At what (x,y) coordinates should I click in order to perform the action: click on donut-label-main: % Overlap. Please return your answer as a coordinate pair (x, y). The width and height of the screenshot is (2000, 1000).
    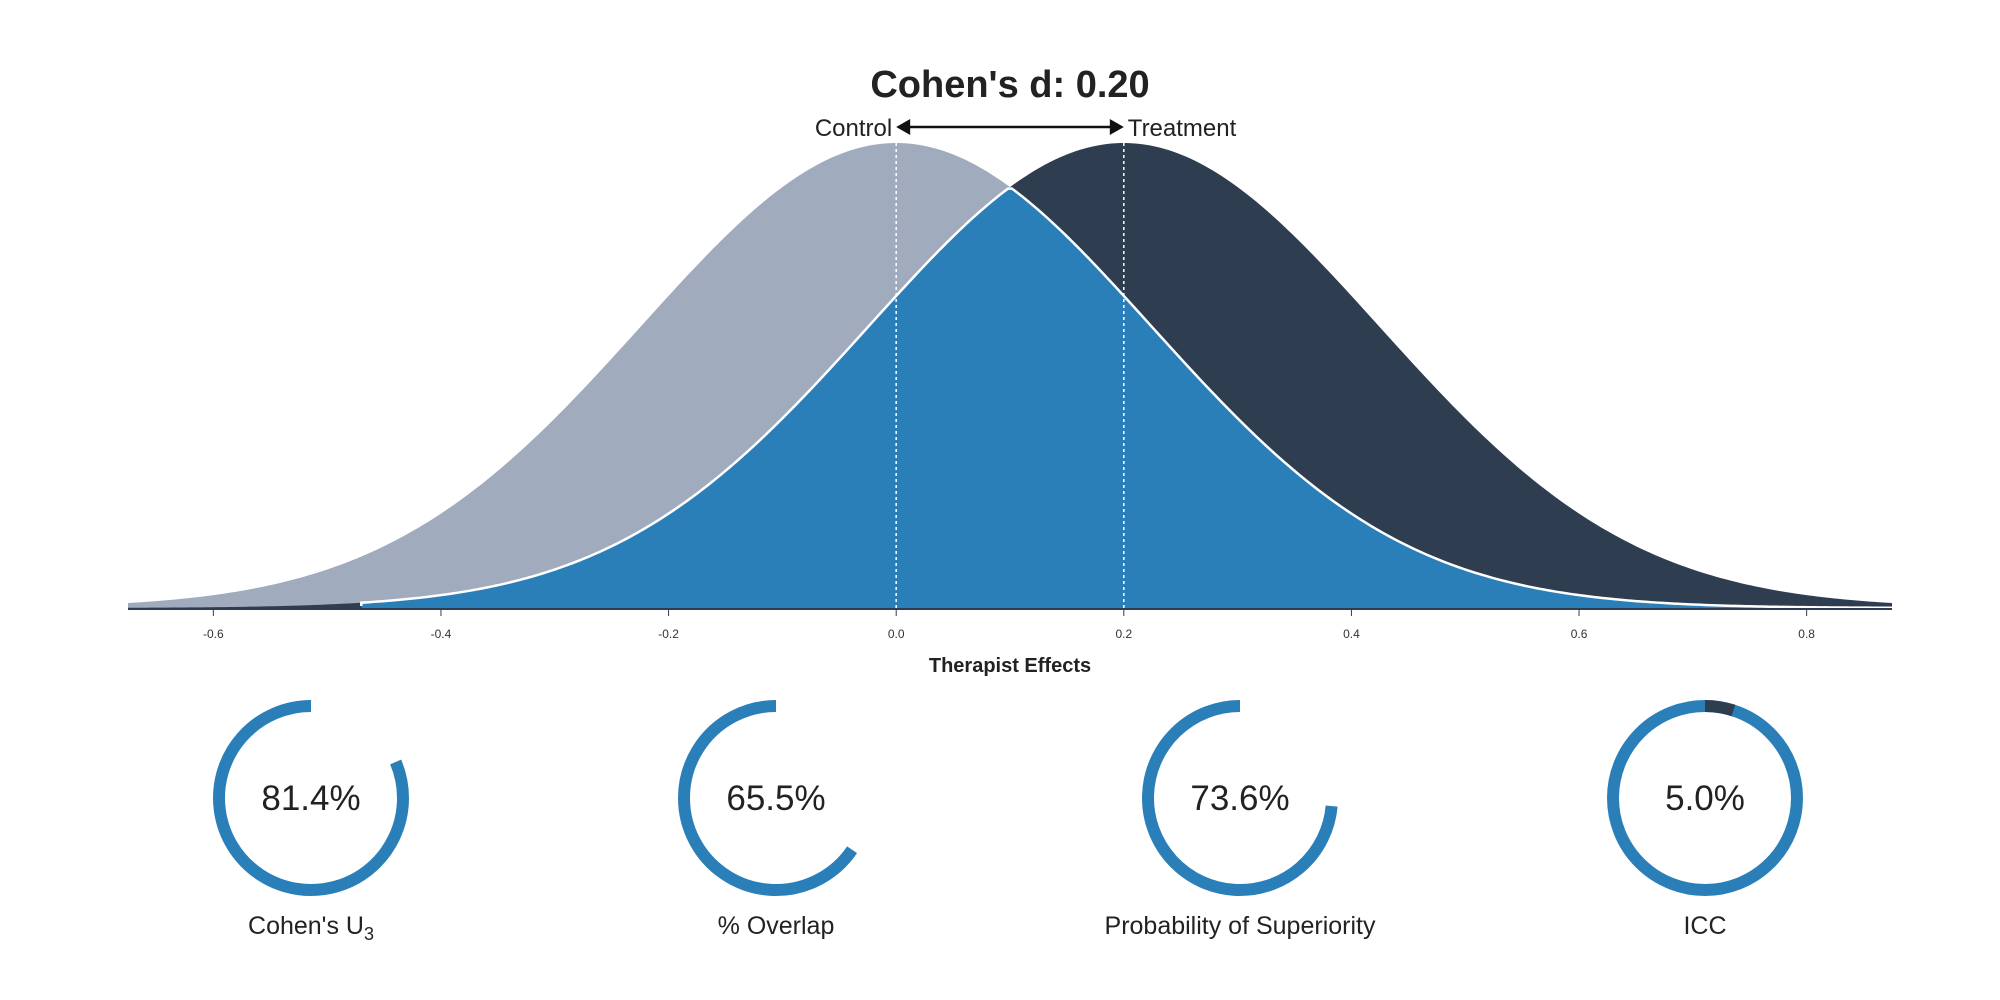
    Looking at the image, I should click on (776, 926).